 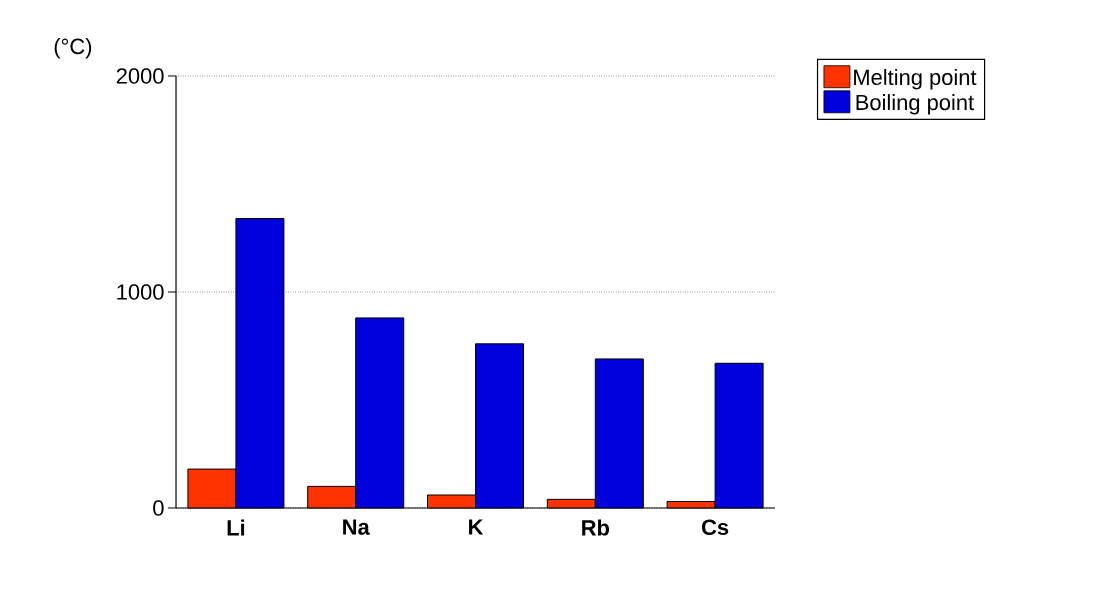 I want to click on y-tick-label: 0, so click(x=158, y=508).